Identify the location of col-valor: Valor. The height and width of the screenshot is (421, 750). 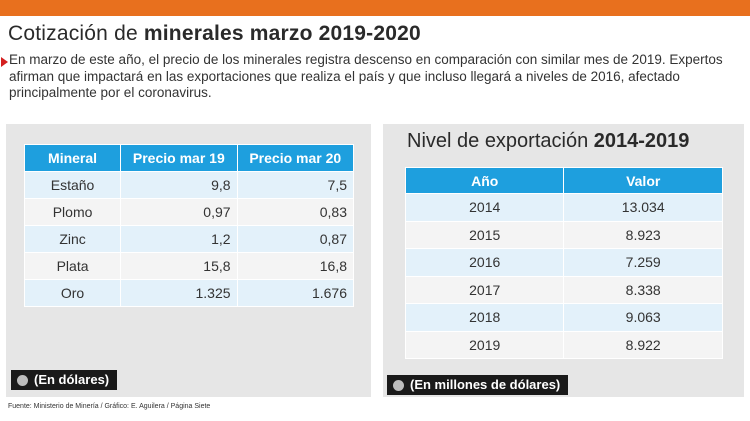
(643, 180).